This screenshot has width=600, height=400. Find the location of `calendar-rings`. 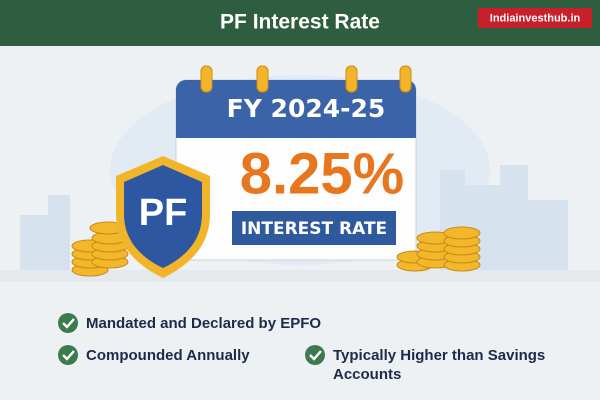

calendar-rings is located at coordinates (306, 79).